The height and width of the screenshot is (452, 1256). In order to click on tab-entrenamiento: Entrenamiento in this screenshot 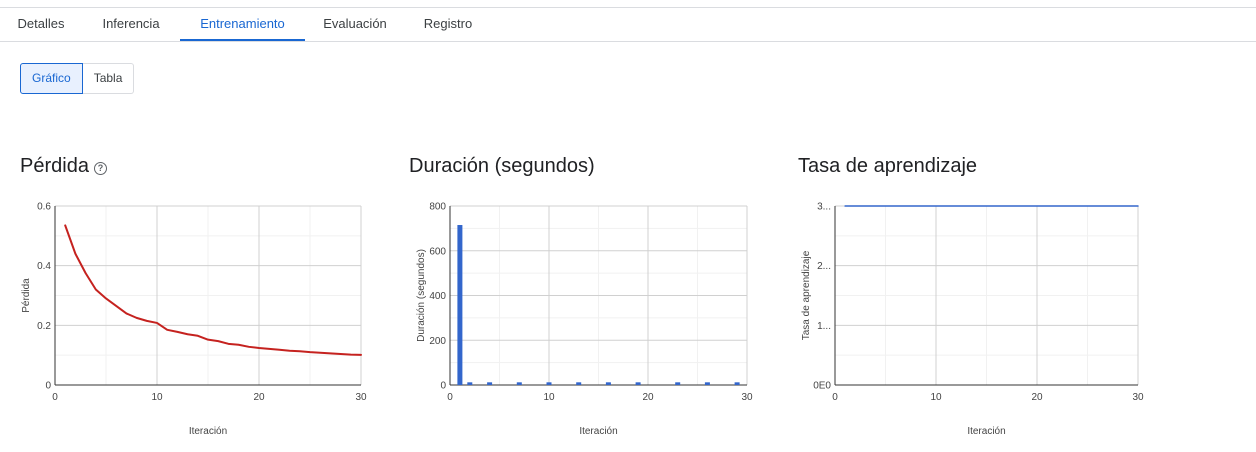, I will do `click(242, 24)`.